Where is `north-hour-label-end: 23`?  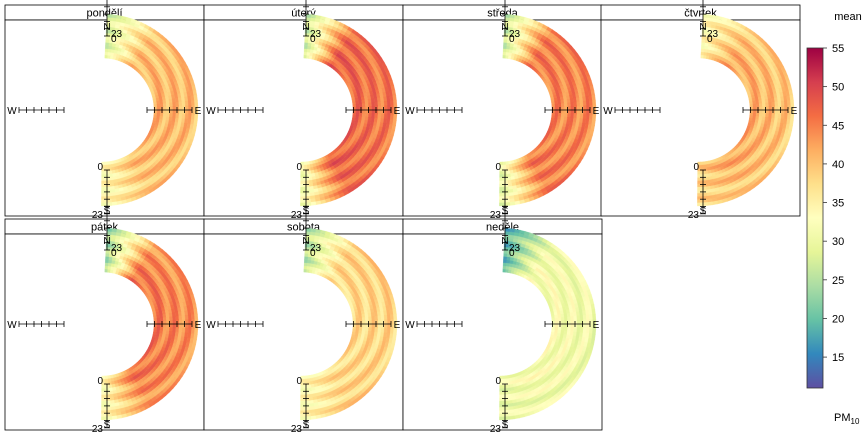 north-hour-label-end: 23 is located at coordinates (117, 34).